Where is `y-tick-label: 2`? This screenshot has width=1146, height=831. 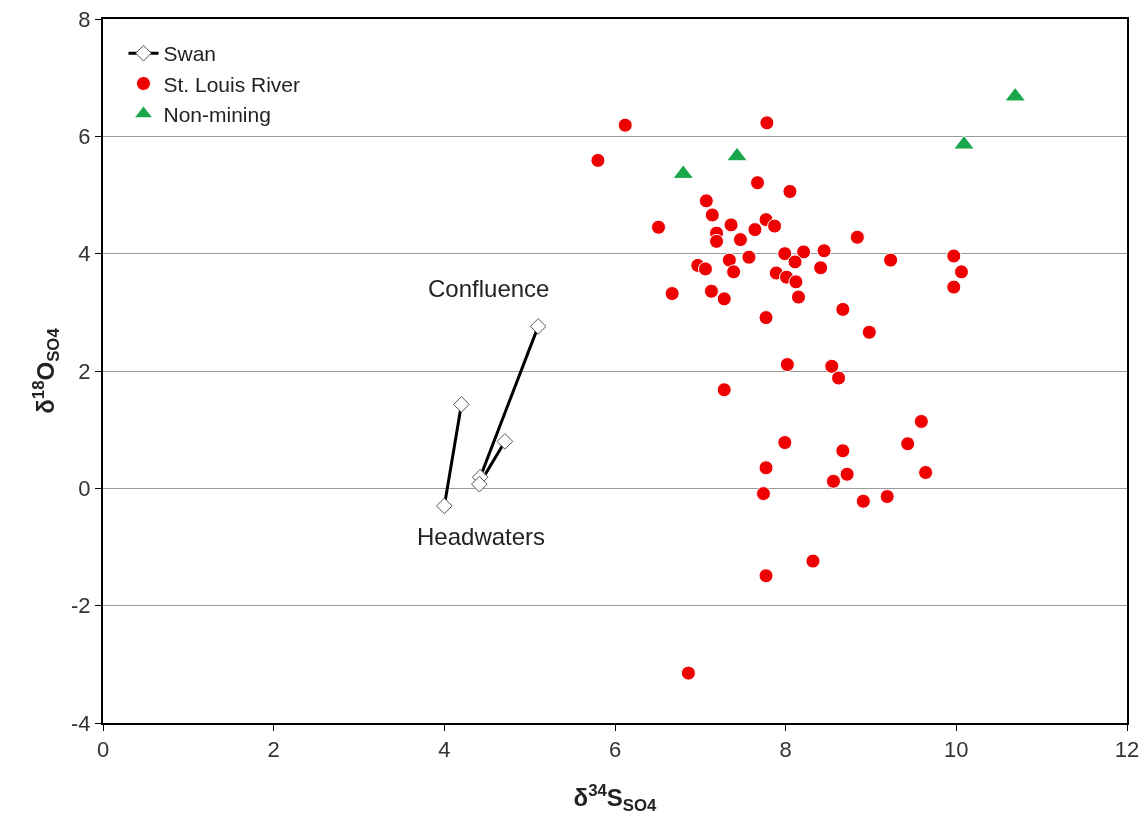
y-tick-label: 2 is located at coordinates (84, 371).